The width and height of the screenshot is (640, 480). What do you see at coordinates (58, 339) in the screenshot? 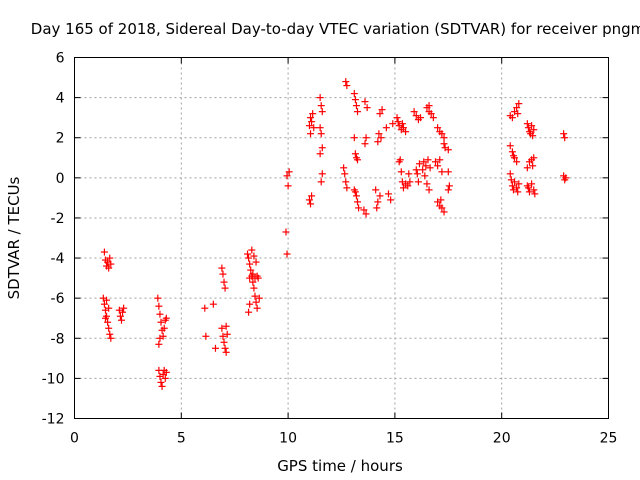
I see `y-tick-label: -8` at bounding box center [58, 339].